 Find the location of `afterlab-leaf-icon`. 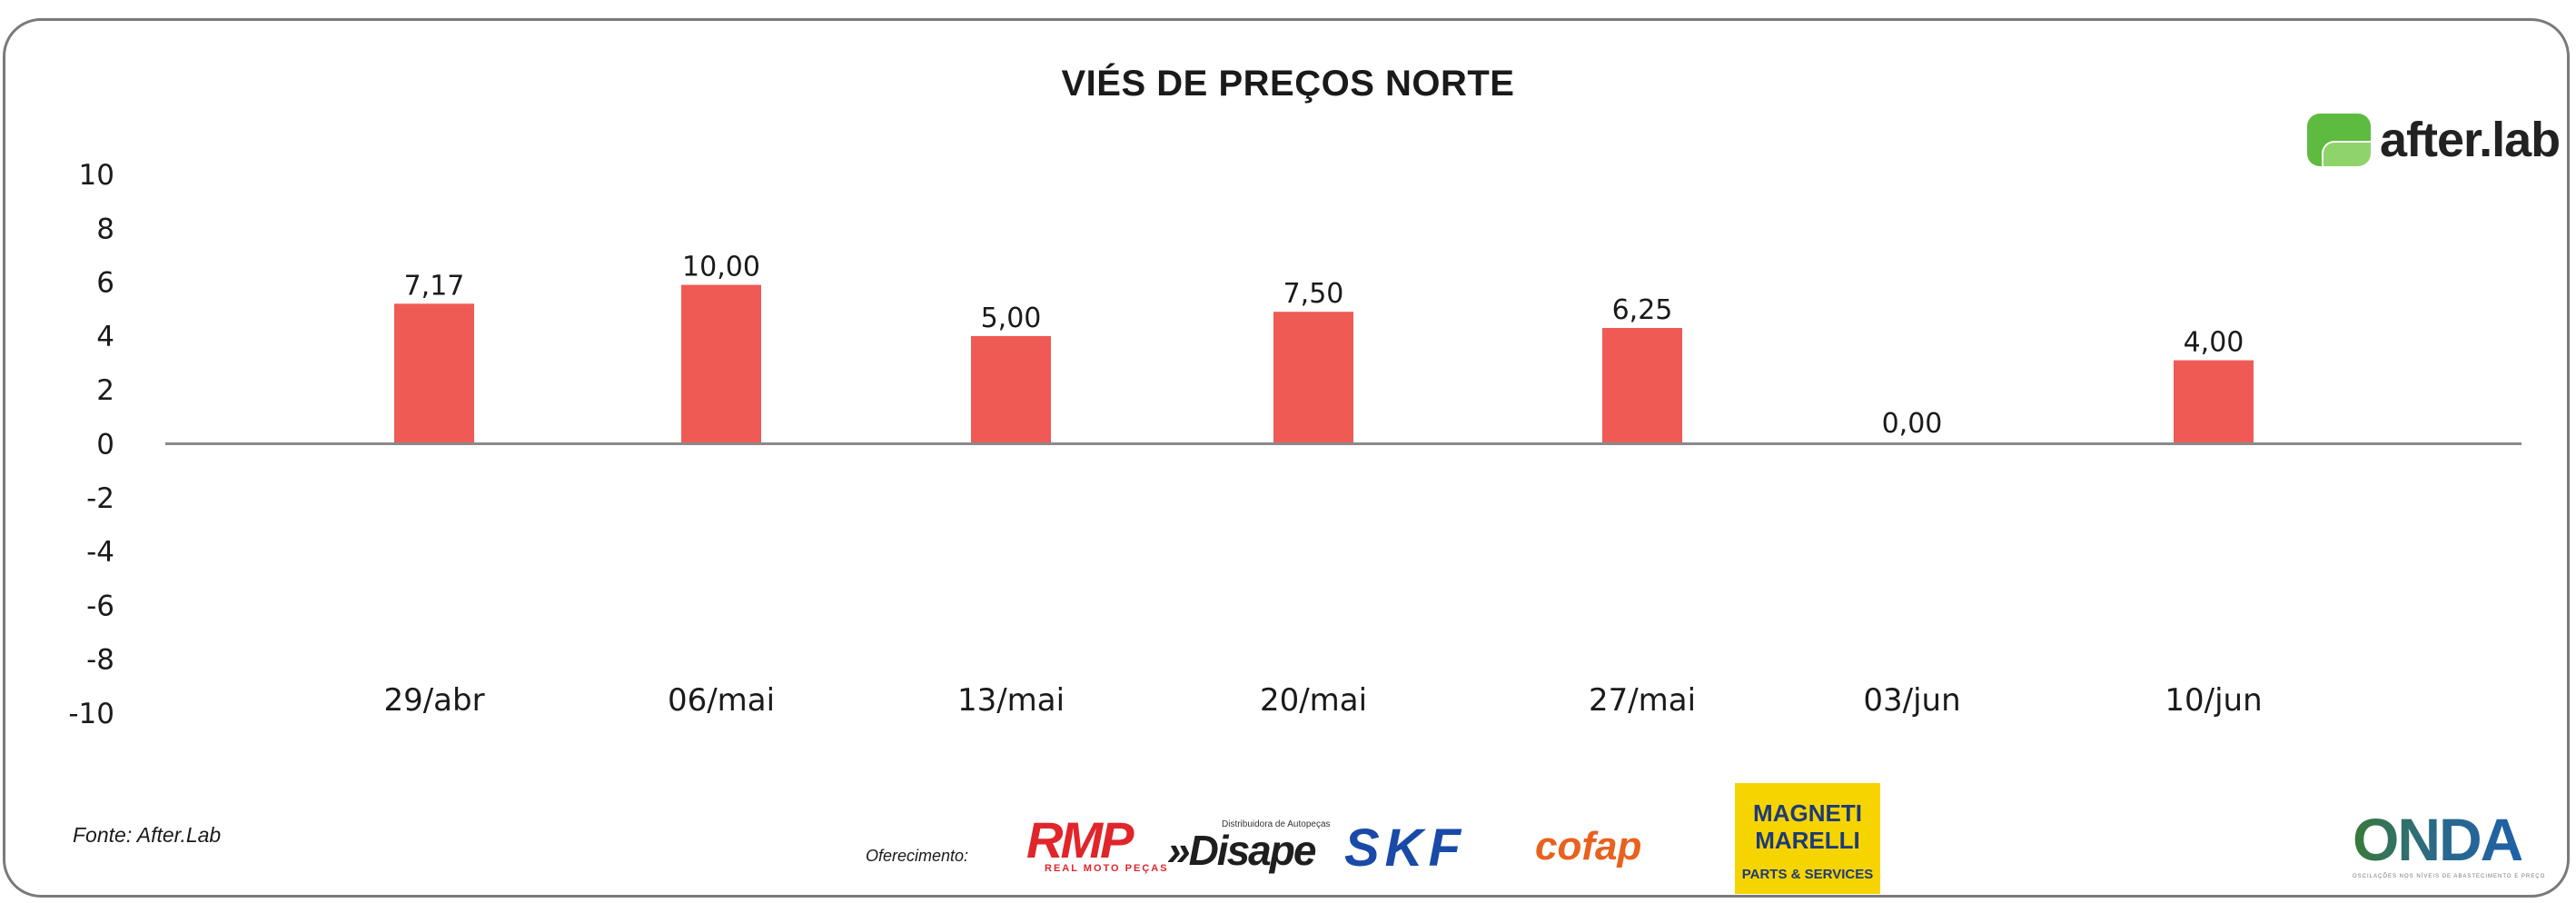

afterlab-leaf-icon is located at coordinates (2339, 140).